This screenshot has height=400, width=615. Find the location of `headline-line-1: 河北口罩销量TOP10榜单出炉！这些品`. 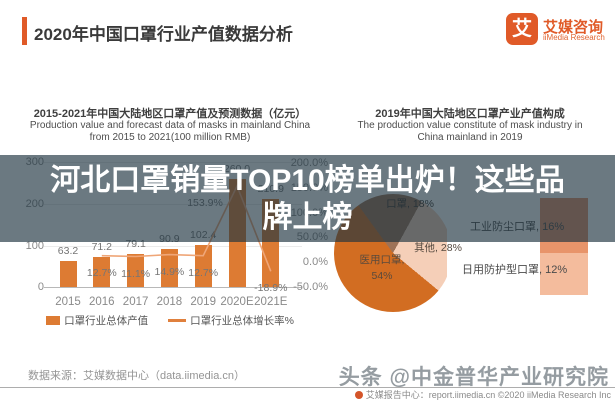

headline-line-1: 河北口罩销量TOP10榜单出炉！这些品 is located at coordinates (307, 180).